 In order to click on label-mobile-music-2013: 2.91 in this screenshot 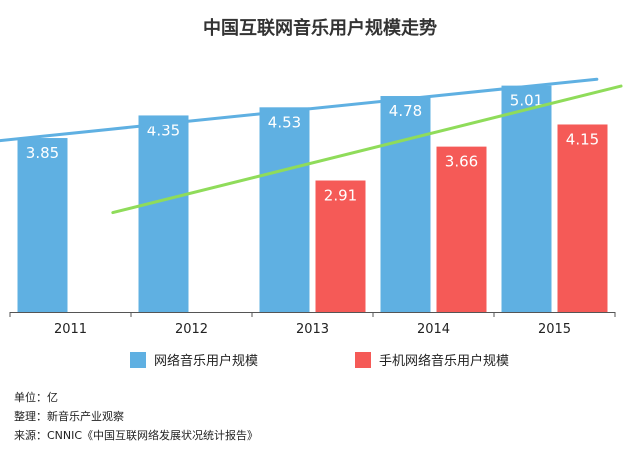, I will do `click(340, 196)`.